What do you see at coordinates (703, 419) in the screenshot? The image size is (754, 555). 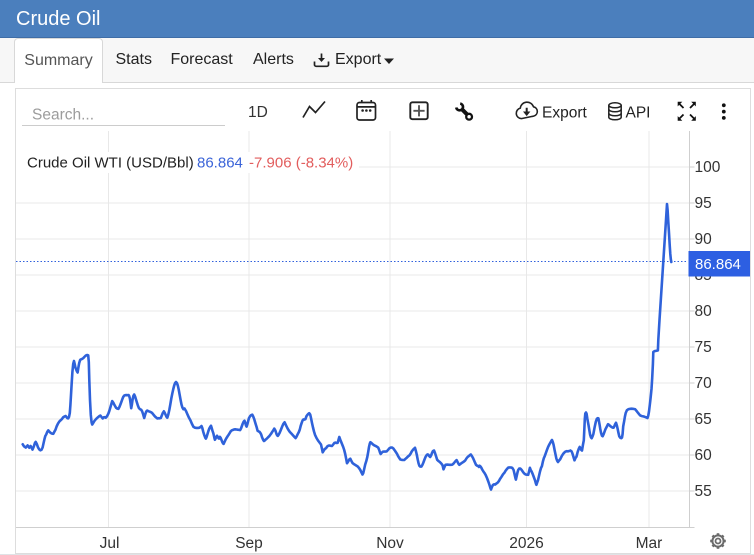 I see `svg-text: 65` at bounding box center [703, 419].